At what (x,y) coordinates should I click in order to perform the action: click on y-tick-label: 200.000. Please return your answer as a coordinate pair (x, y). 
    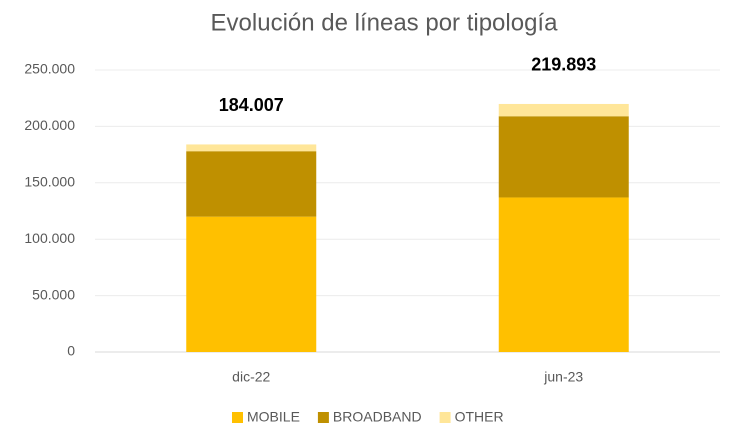
    Looking at the image, I should click on (49, 125).